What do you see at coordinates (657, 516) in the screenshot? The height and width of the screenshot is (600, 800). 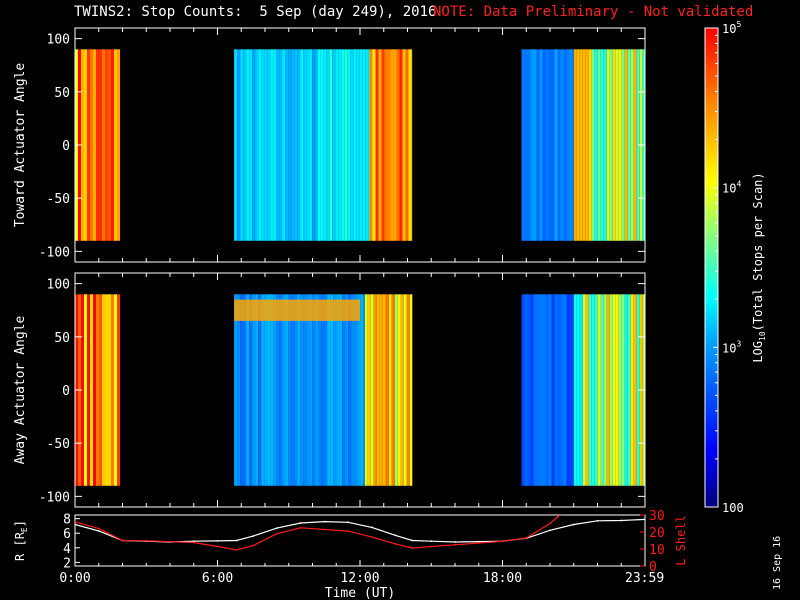 I see `y2-tick-label: 30` at bounding box center [657, 516].